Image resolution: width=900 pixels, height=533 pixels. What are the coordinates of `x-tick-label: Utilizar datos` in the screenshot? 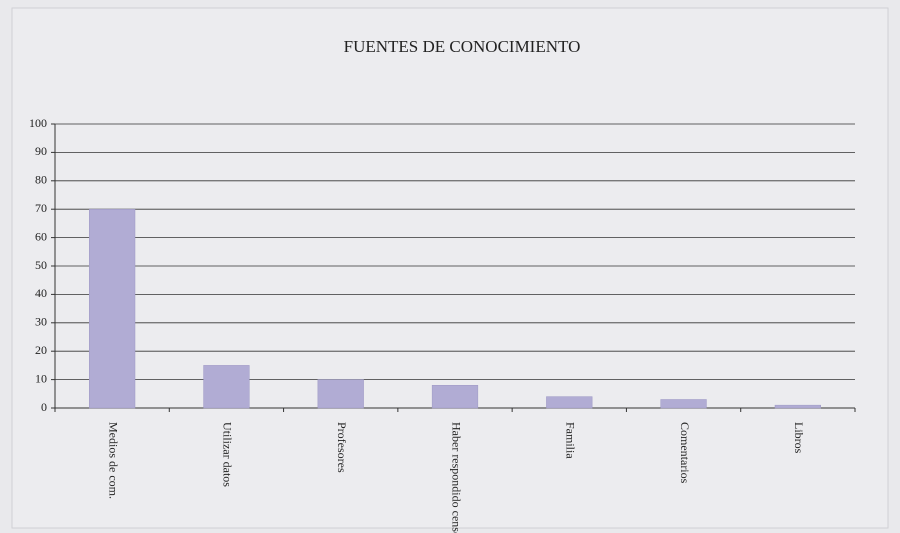 It's located at (228, 454).